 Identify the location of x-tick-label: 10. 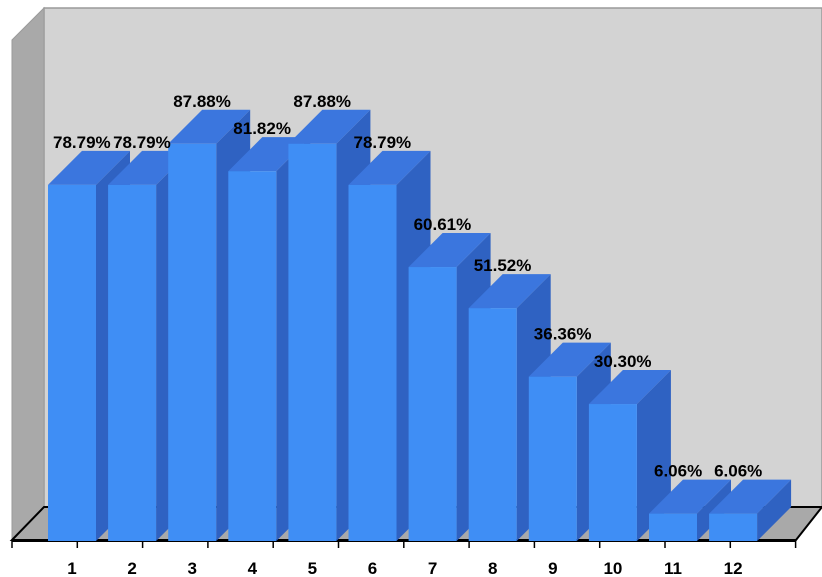
(612, 568).